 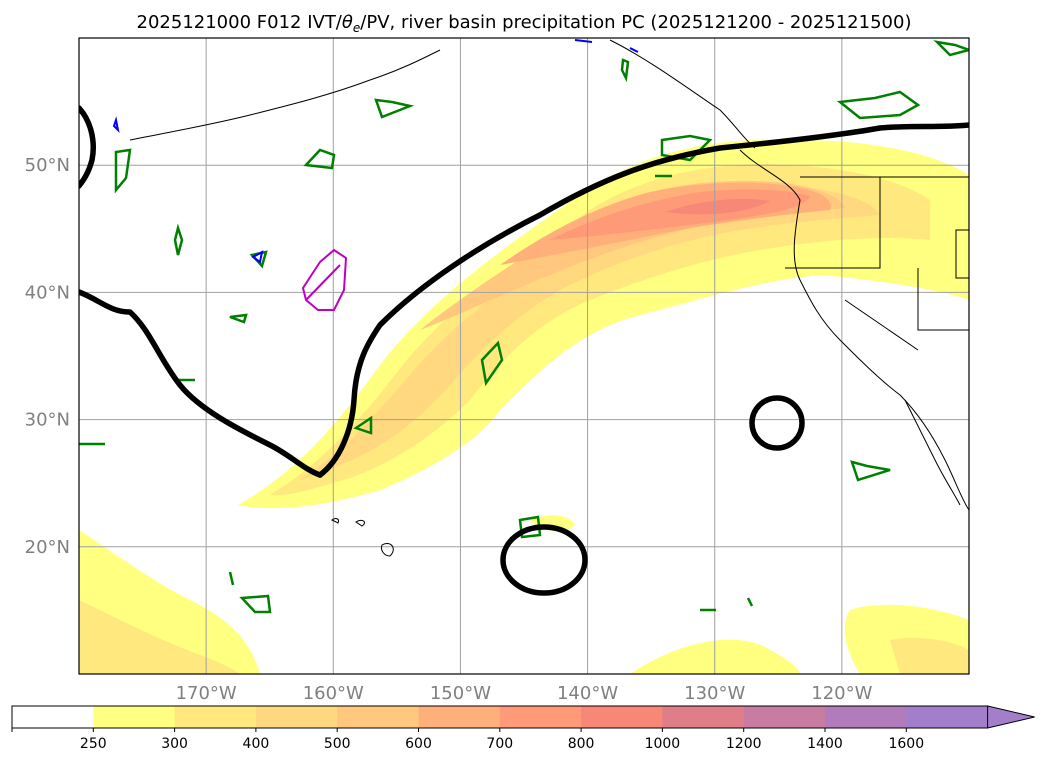 What do you see at coordinates (47, 165) in the screenshot?
I see `lat-tick-label: 50°N` at bounding box center [47, 165].